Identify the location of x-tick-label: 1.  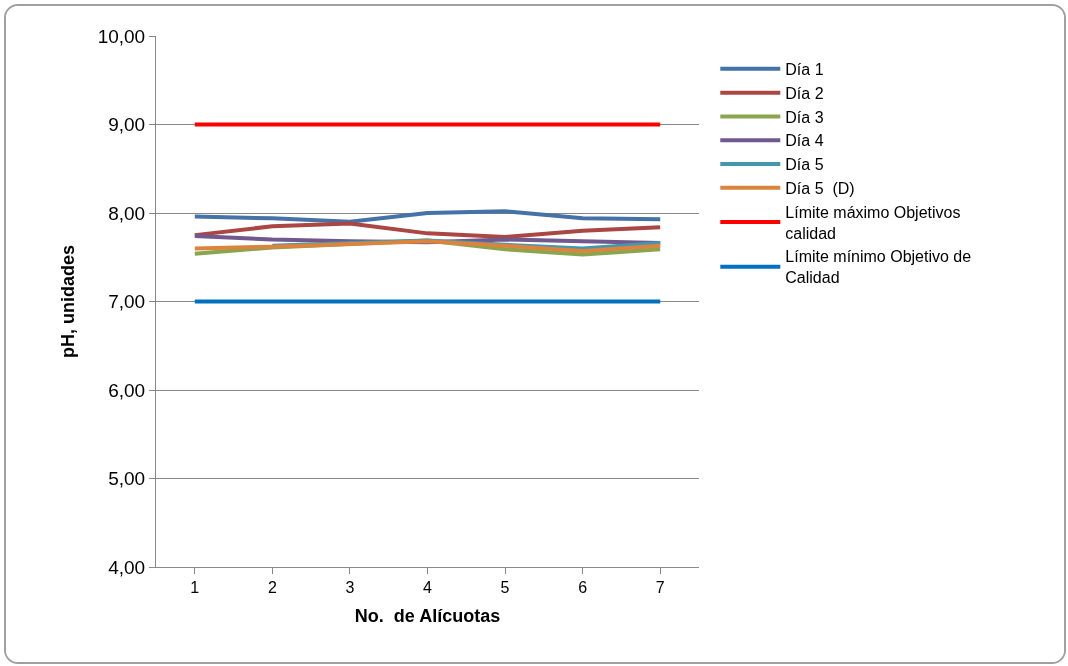
(195, 588).